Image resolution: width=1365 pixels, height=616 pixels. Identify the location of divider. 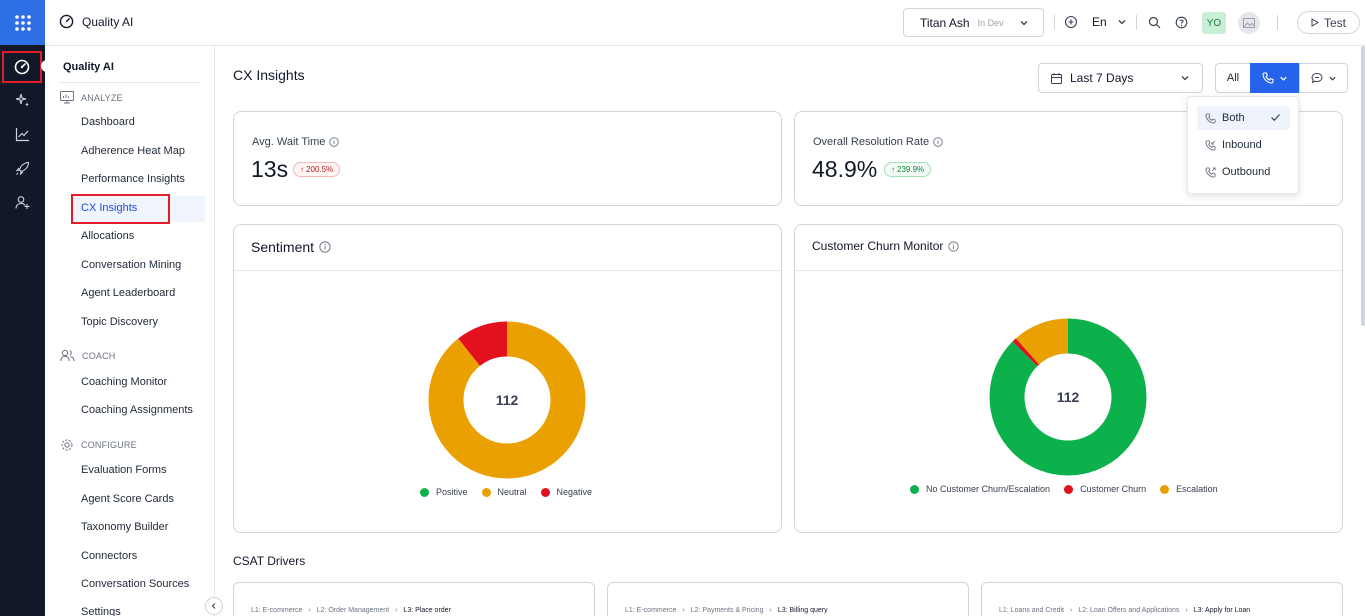
(507, 270).